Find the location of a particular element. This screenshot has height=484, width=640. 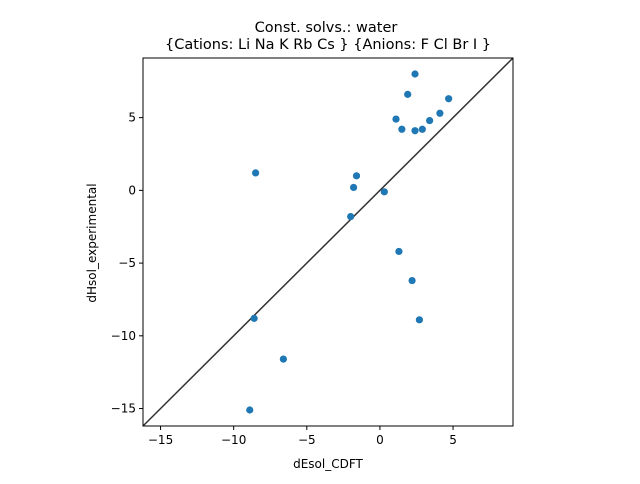

y-tick-label: −5 is located at coordinates (127, 263).